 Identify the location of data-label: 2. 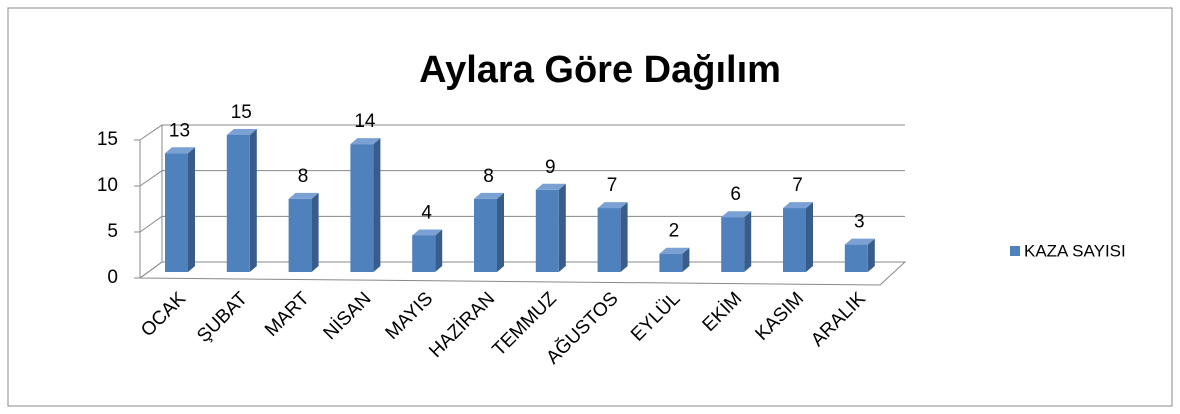
(674, 231).